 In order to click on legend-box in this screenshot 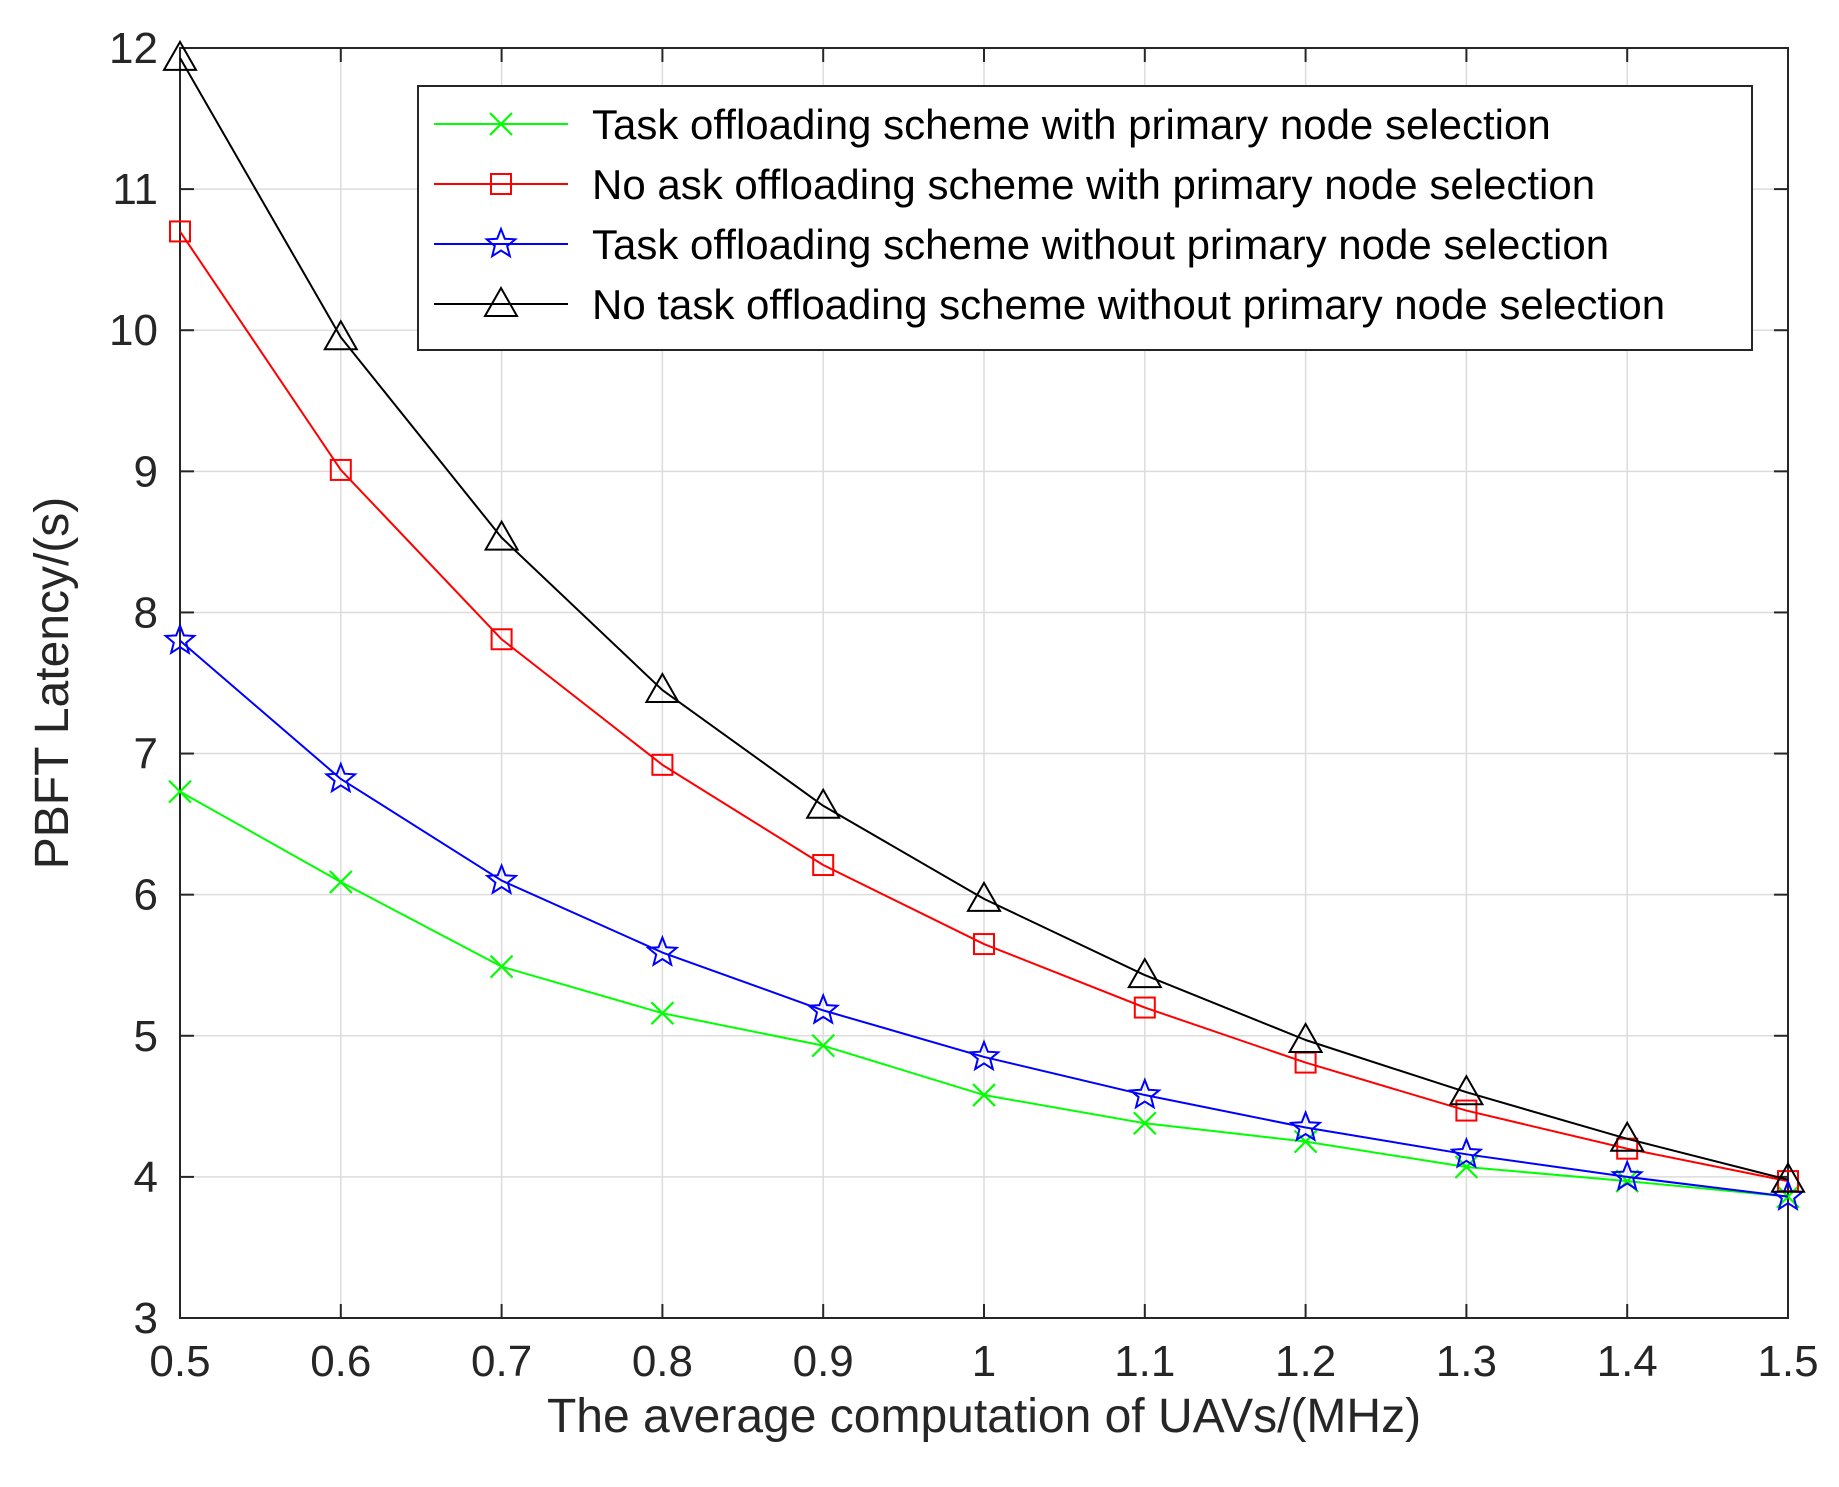, I will do `click(1085, 218)`.